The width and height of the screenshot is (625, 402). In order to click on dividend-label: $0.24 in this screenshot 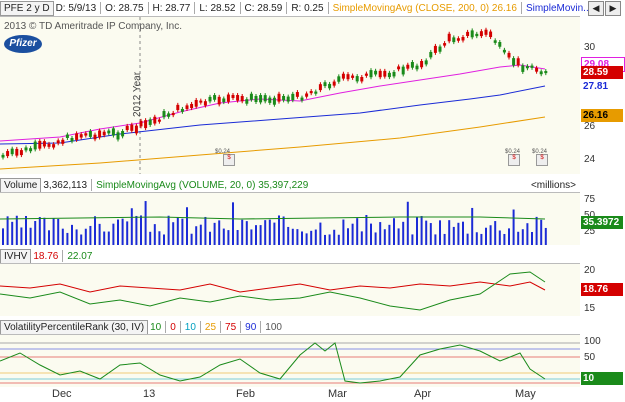, I will do `click(540, 152)`.